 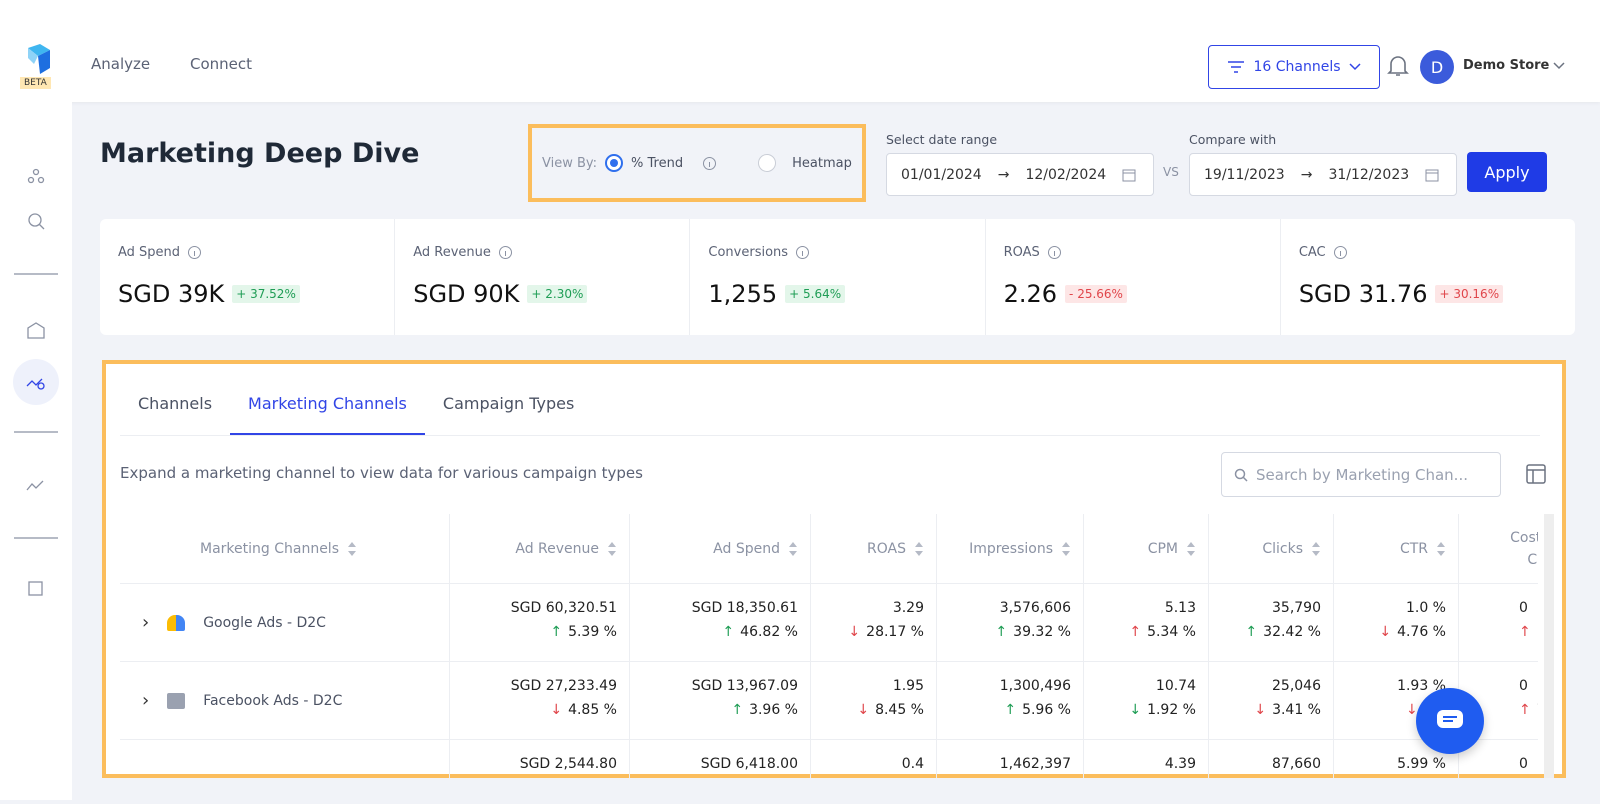 What do you see at coordinates (743, 294) in the screenshot?
I see `kpi-value: 1,255` at bounding box center [743, 294].